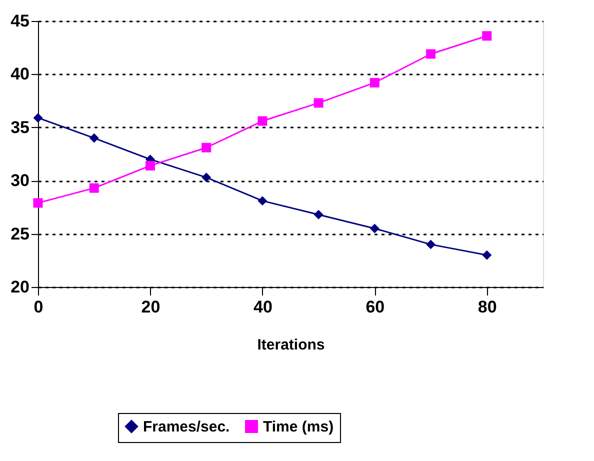  I want to click on y-tick-label: 25, so click(20, 234).